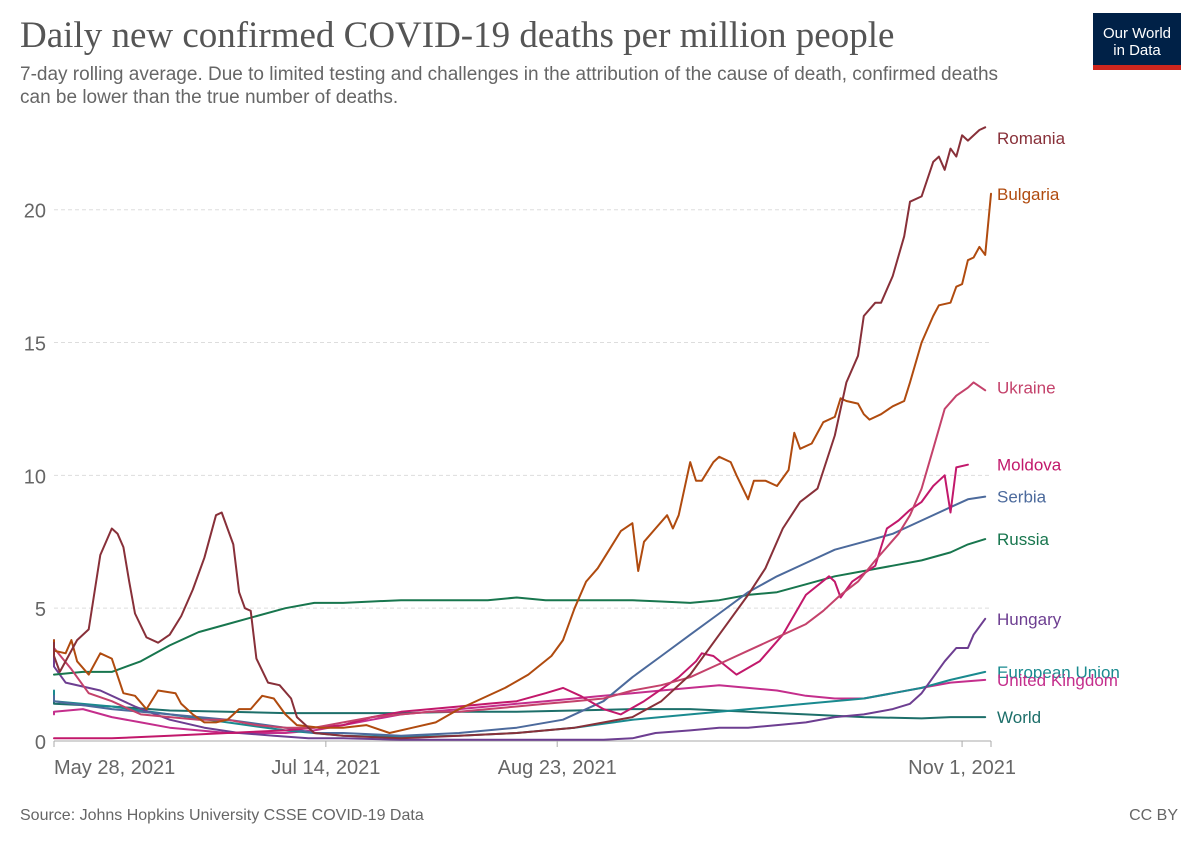 The image size is (1200, 847). What do you see at coordinates (40, 743) in the screenshot?
I see `y-tick-label: 0` at bounding box center [40, 743].